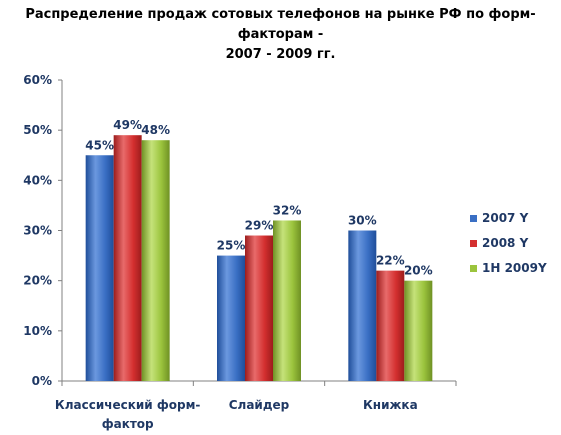 This screenshot has width=561, height=435. I want to click on x-category-label: фактор, so click(128, 424).